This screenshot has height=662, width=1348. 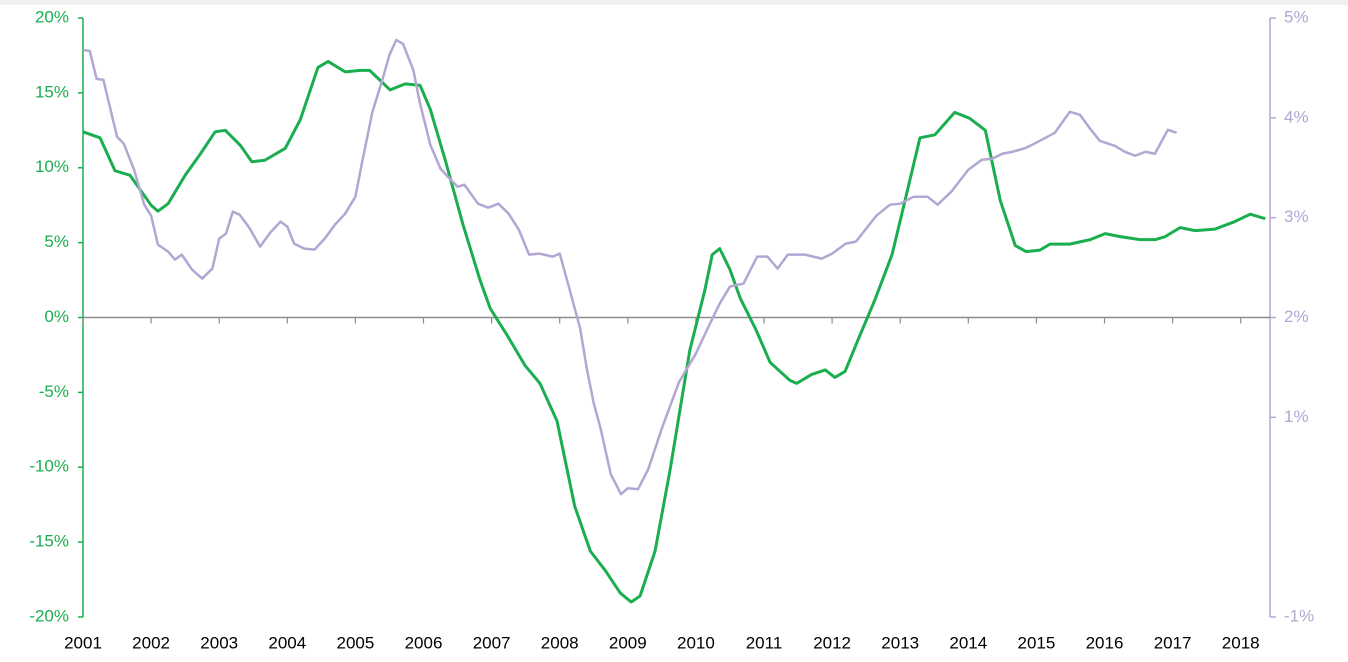 What do you see at coordinates (49, 541) in the screenshot?
I see `y-tick-label: -15%` at bounding box center [49, 541].